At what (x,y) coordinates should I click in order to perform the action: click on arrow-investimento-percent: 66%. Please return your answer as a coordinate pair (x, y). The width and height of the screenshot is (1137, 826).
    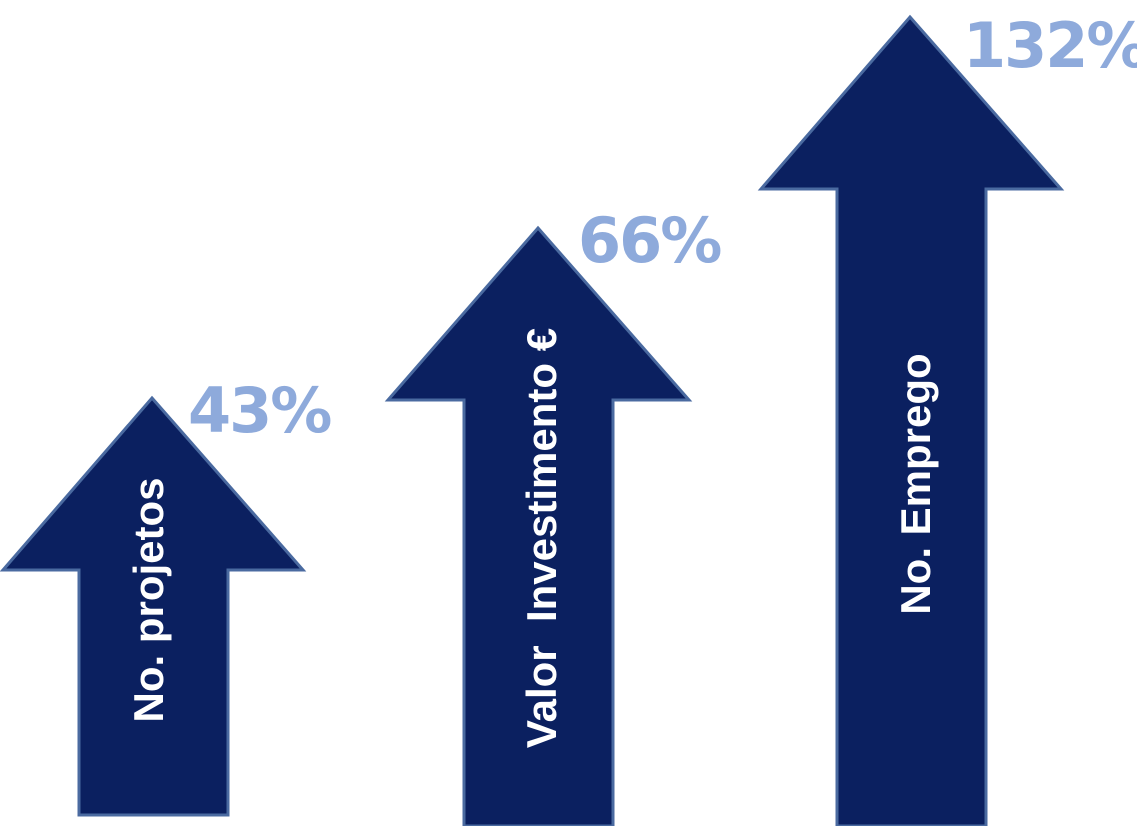
    Looking at the image, I should click on (649, 240).